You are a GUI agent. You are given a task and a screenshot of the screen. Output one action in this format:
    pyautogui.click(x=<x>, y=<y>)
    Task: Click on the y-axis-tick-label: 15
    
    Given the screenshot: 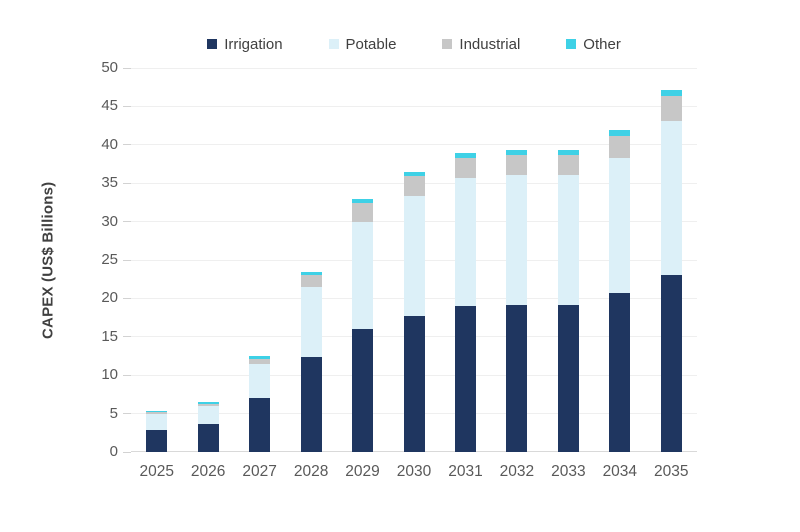 What is the action you would take?
    pyautogui.click(x=109, y=336)
    